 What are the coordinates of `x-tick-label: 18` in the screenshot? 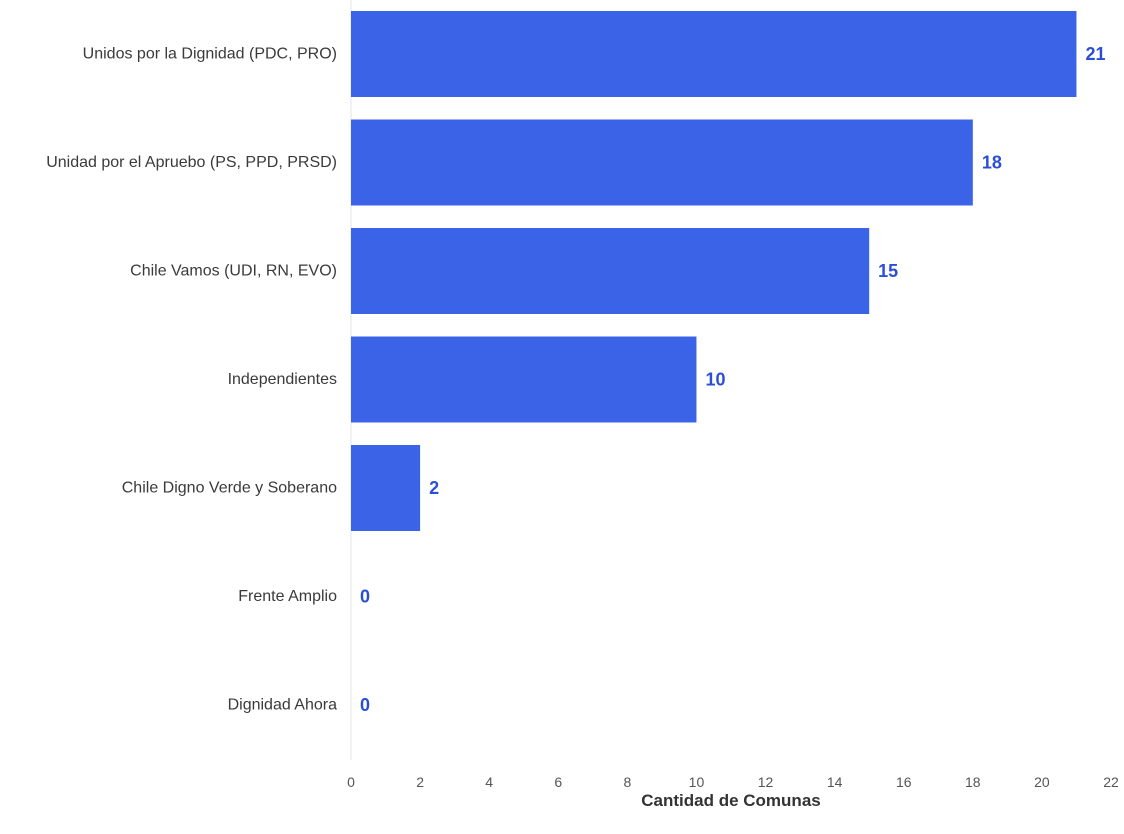 It's located at (973, 782).